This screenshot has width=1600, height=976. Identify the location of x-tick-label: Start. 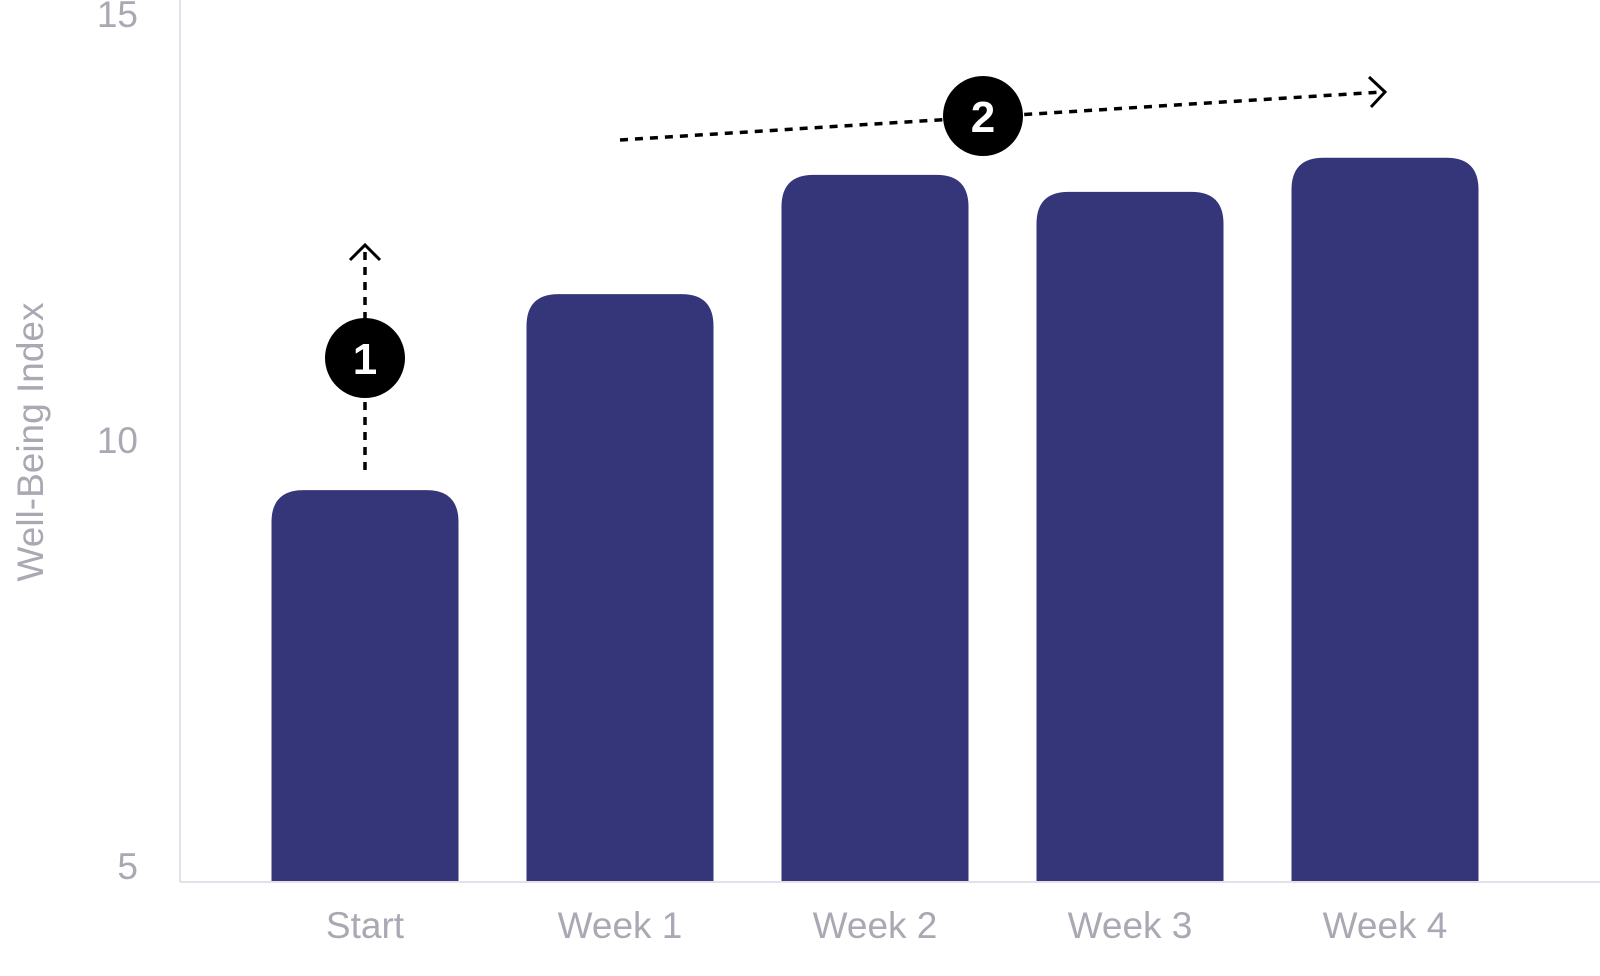
(365, 925).